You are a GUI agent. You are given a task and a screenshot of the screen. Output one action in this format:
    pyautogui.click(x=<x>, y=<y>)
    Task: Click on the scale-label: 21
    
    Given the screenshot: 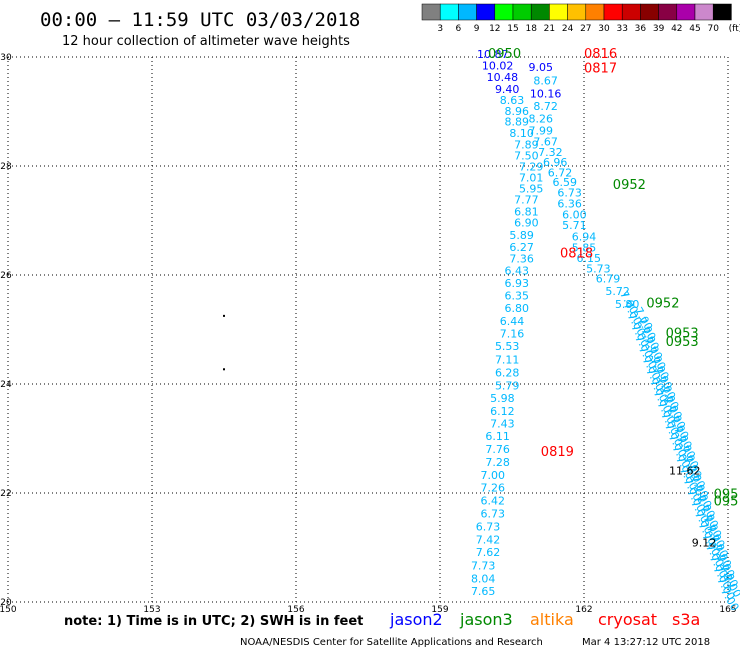 What is the action you would take?
    pyautogui.click(x=549, y=29)
    